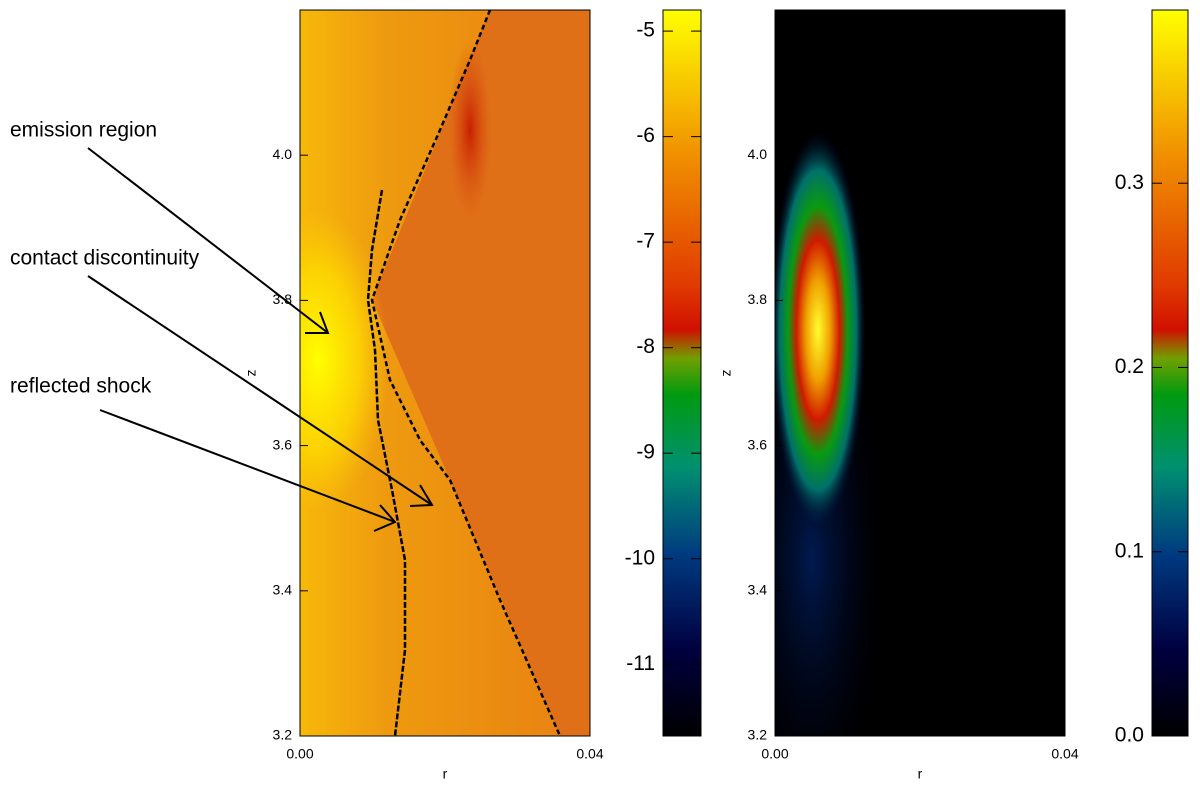  I want to click on colorbar-tick-label: -8, so click(645, 346).